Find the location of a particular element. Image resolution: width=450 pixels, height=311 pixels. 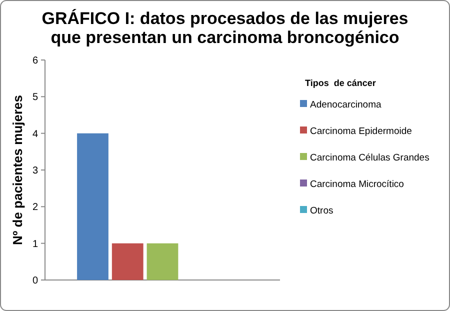

y-tick-label: 0 is located at coordinates (35, 281).